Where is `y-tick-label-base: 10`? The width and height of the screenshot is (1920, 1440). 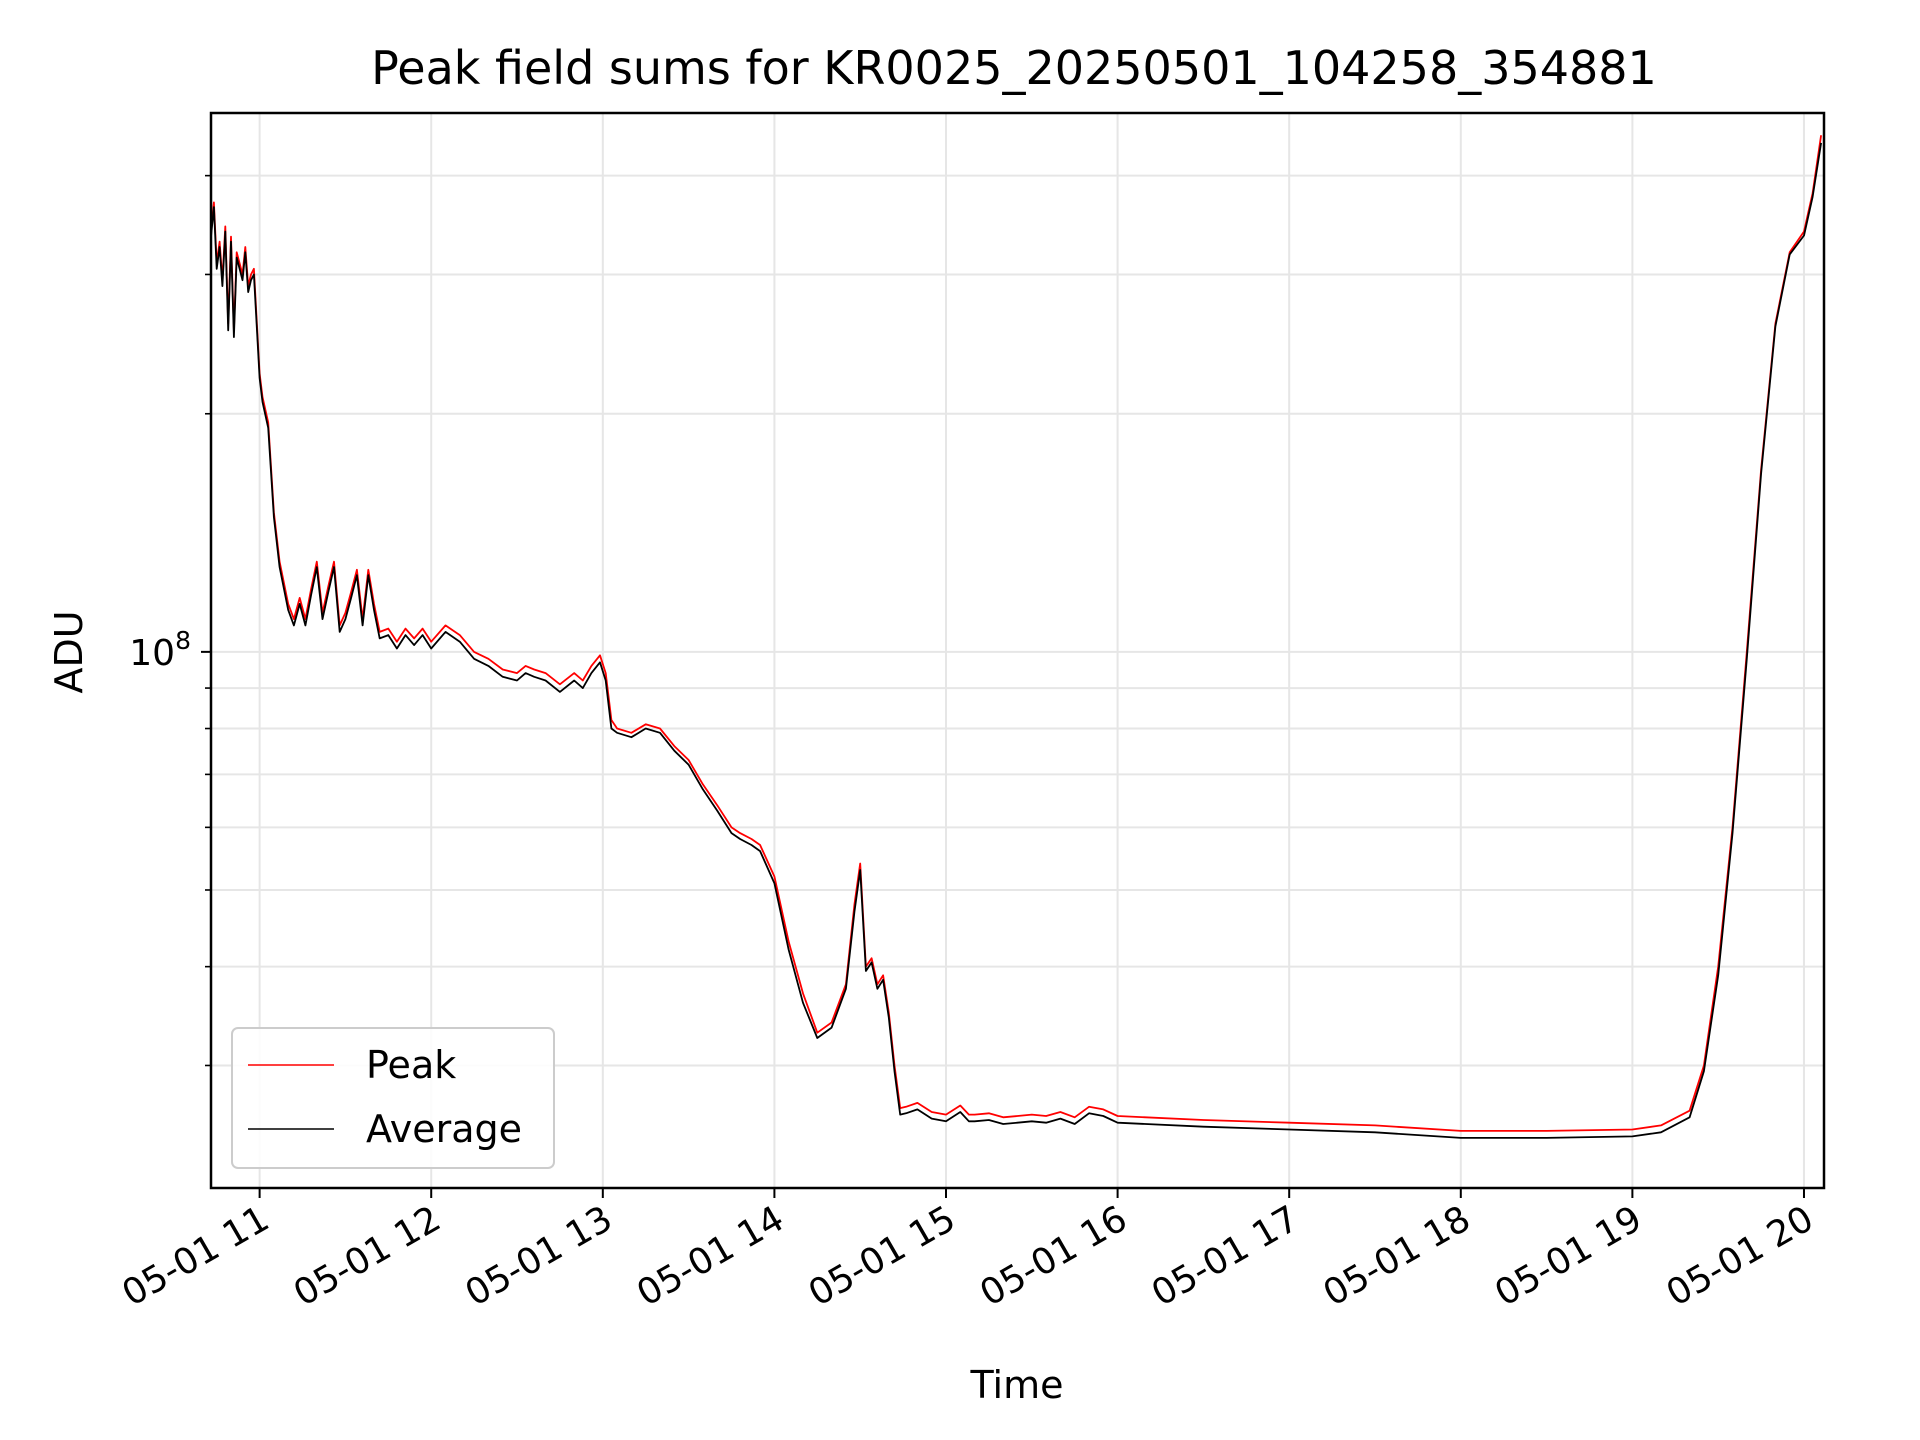
y-tick-label-base: 10 is located at coordinates (152, 653).